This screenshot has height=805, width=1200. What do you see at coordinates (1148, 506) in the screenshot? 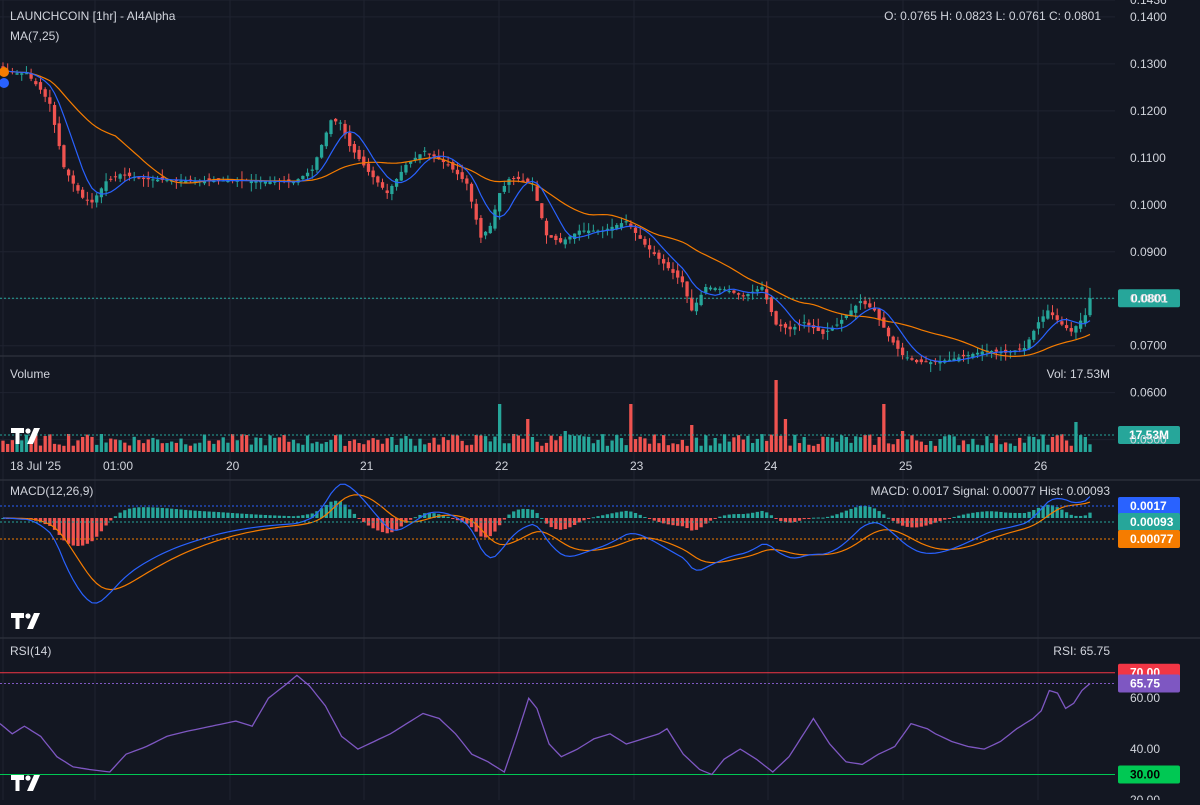
I see `macd-tag-label: 0.0017` at bounding box center [1148, 506].